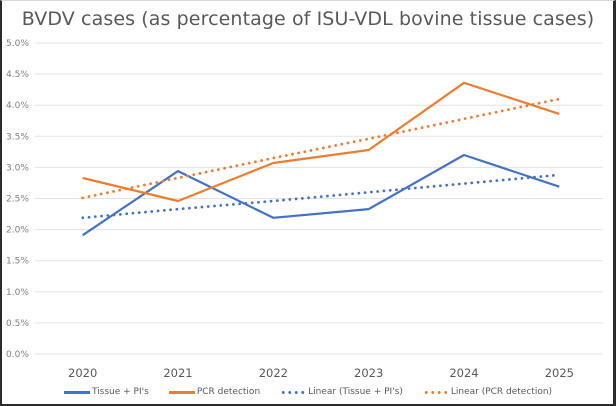  Describe the element at coordinates (435, 392) in the screenshot. I see `legend-swatch-linear-pcr` at that location.